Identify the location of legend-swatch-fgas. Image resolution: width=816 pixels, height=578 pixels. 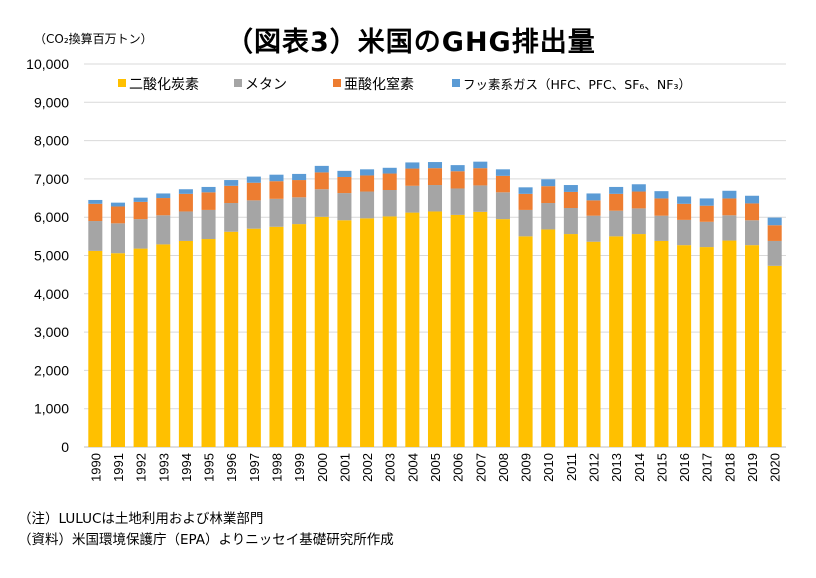
(456, 83).